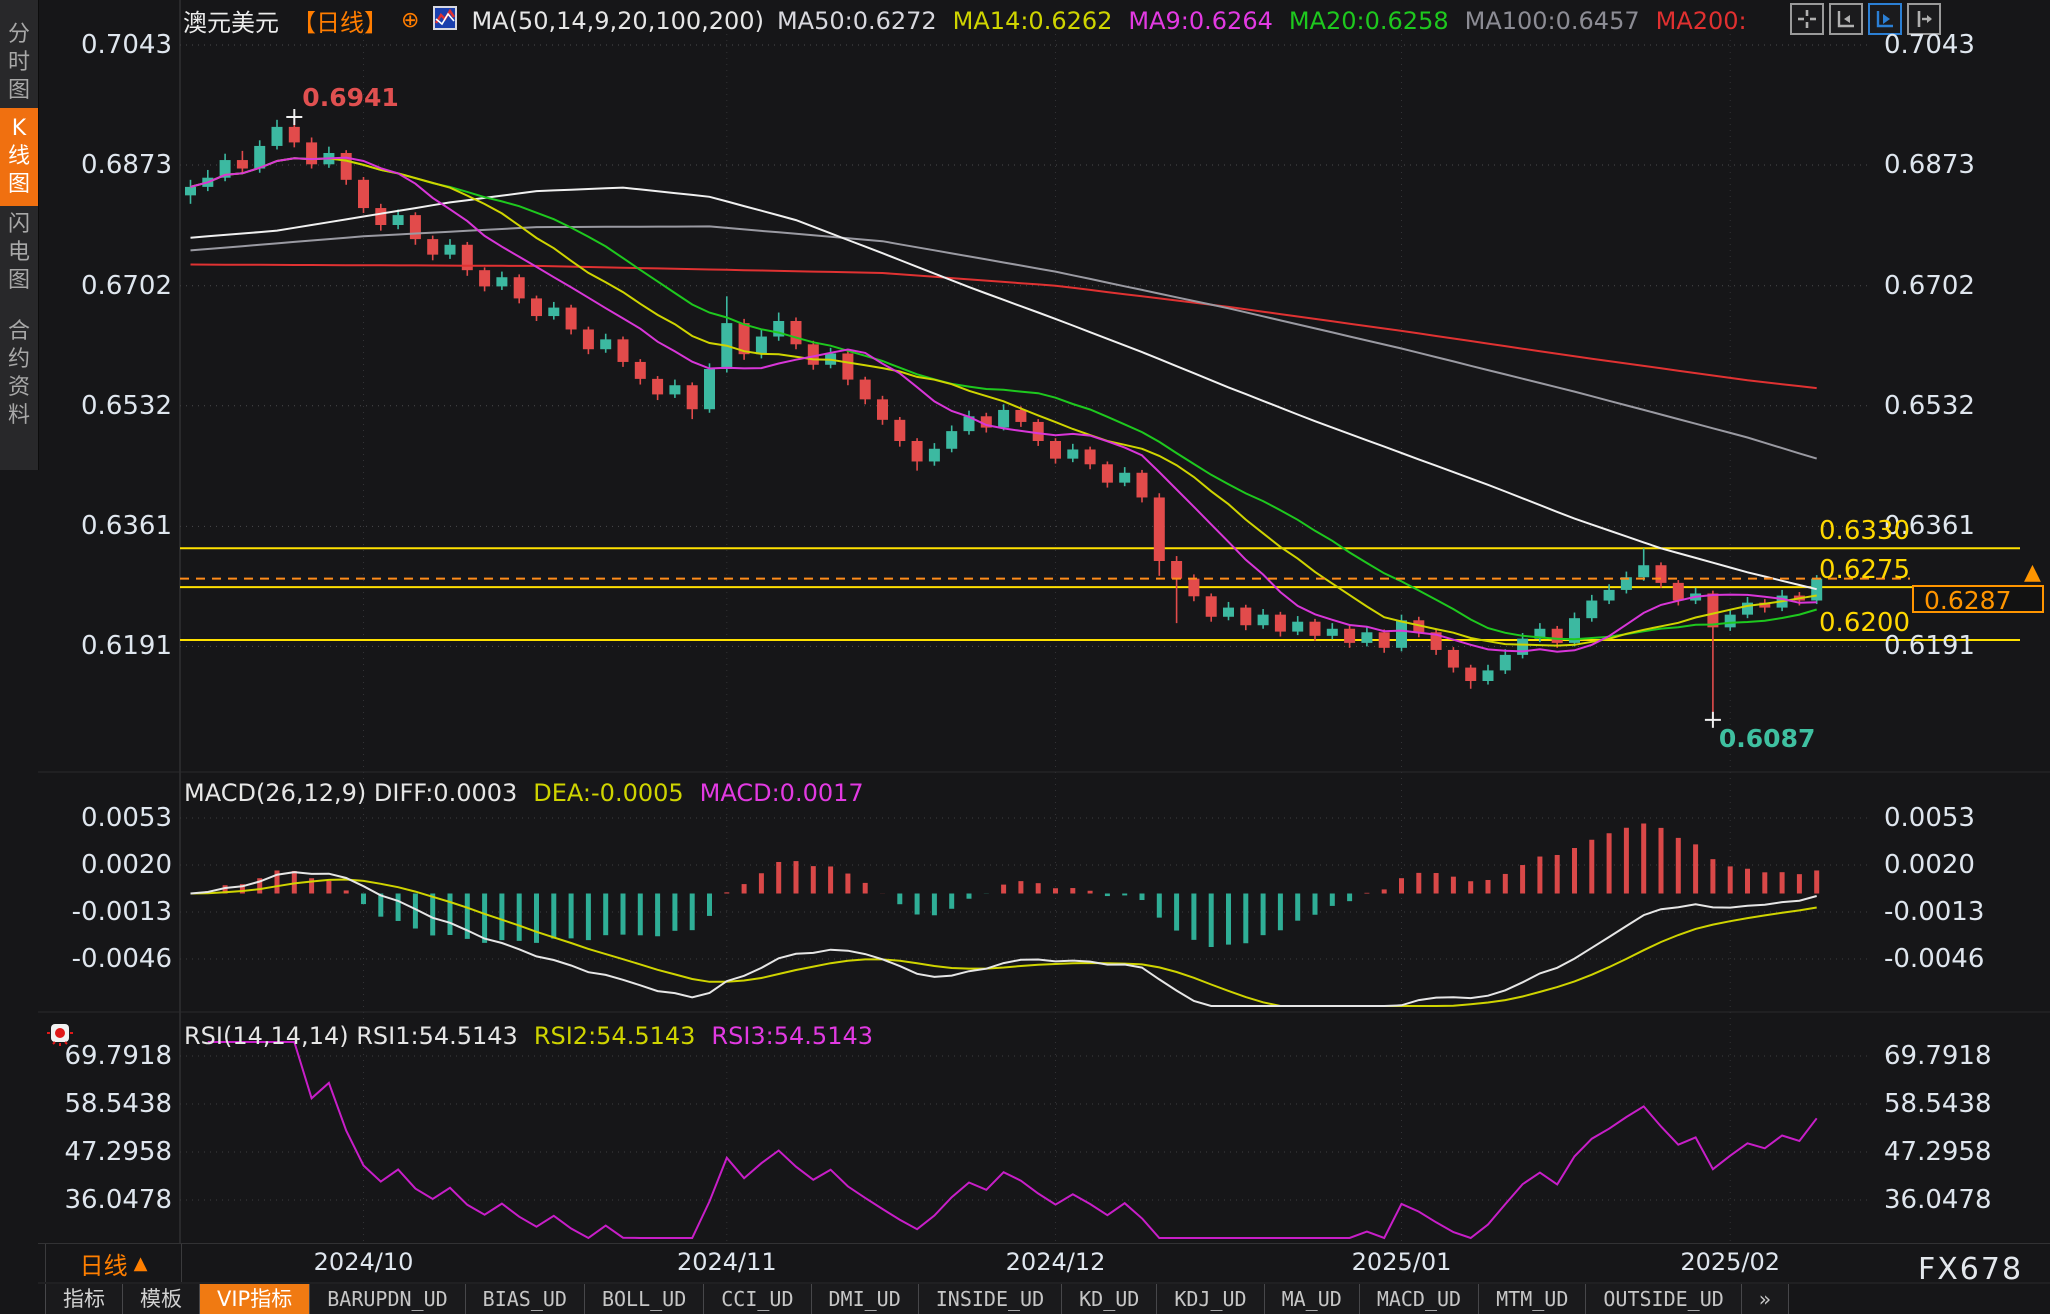  I want to click on macd-label: MACD(26,12,9) DIFF:0.0003, so click(351, 793).